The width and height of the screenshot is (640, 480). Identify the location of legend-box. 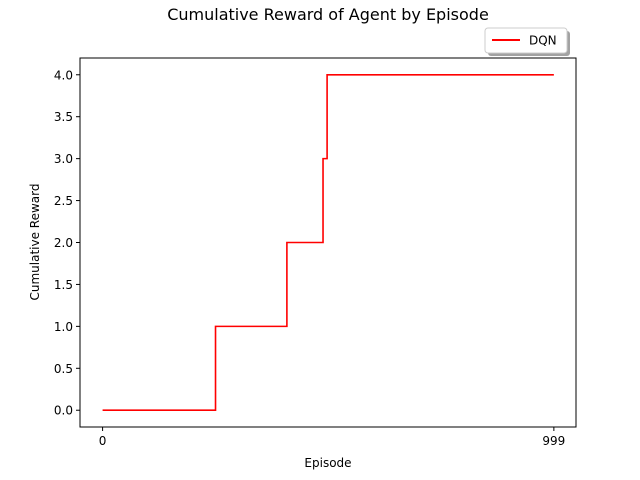
(526, 40).